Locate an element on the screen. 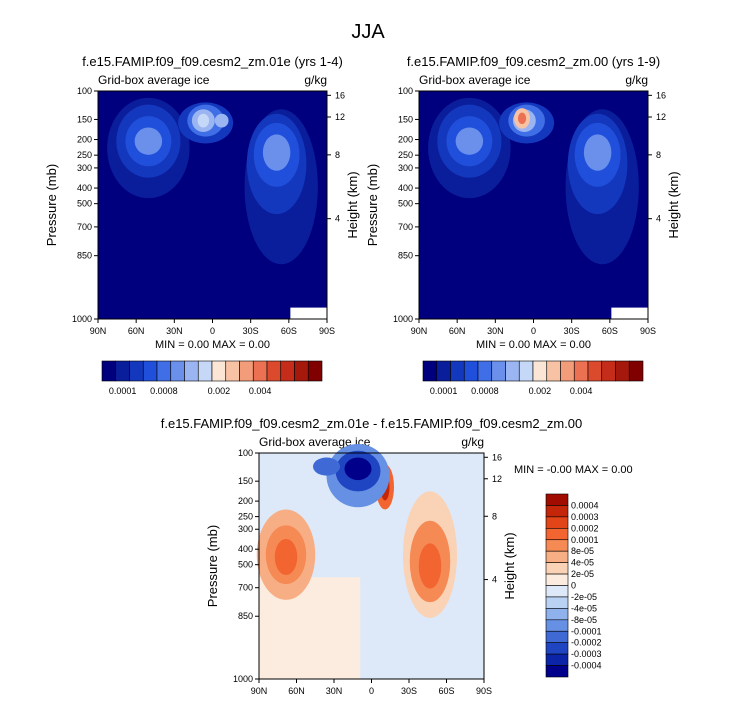 The height and width of the screenshot is (703, 733). lat-tick-label: 30N is located at coordinates (334, 691).